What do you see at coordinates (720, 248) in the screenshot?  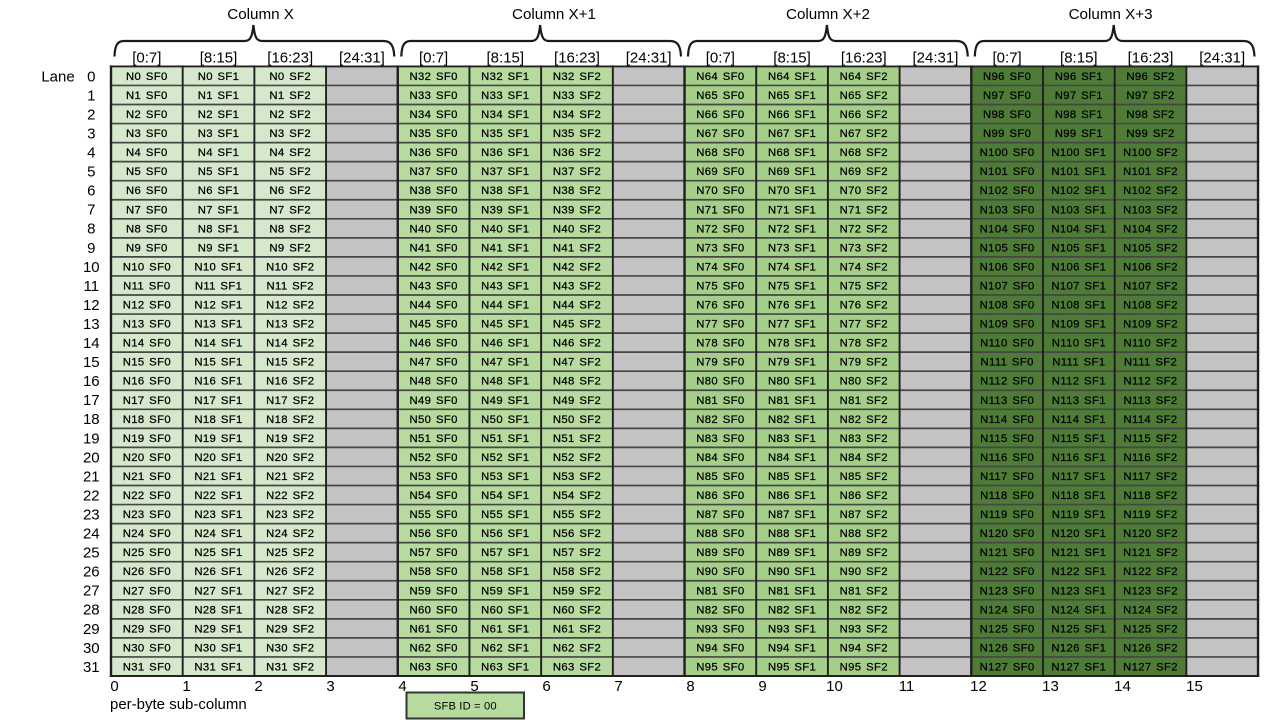 I see `svg-text: N73 SF0` at bounding box center [720, 248].